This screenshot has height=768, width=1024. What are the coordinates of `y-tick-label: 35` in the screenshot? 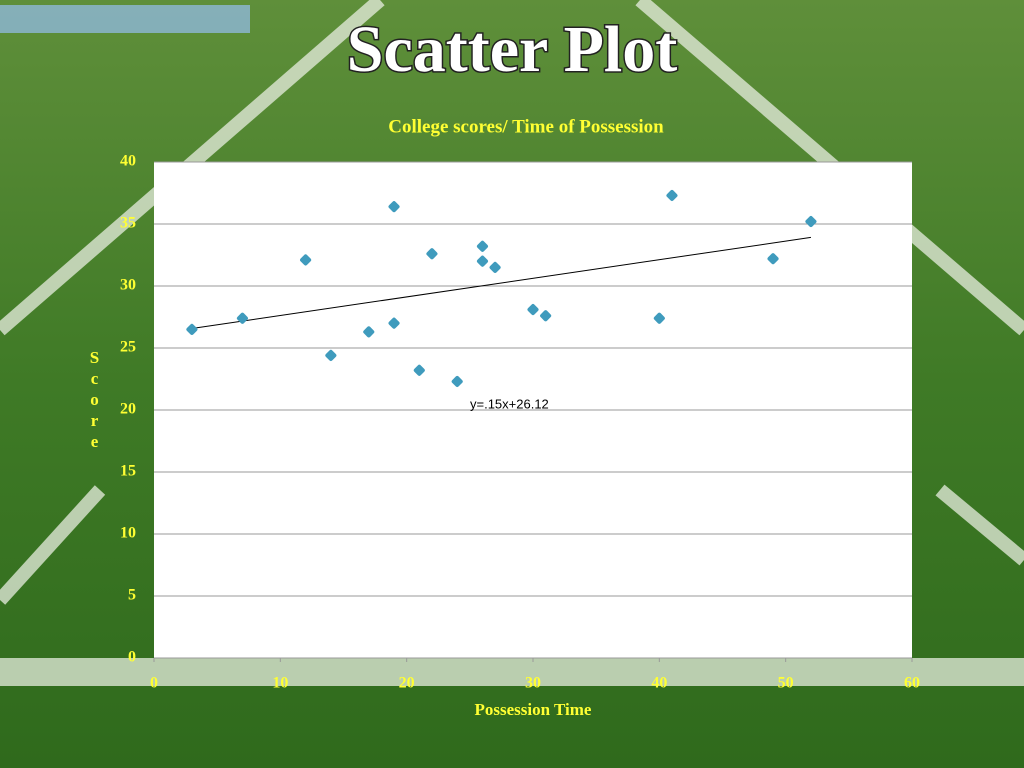 It's located at (128, 223).